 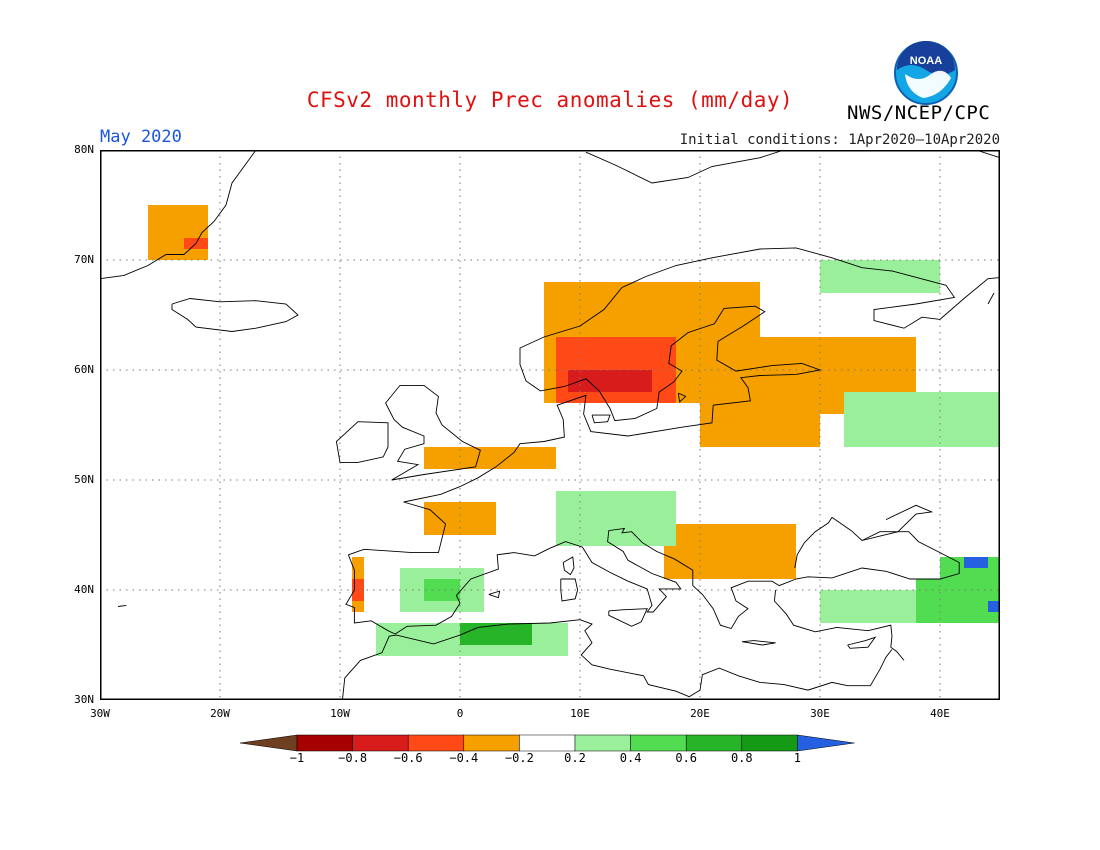 What do you see at coordinates (897, 522) in the screenshot?
I see `coast-black-sea-n` at bounding box center [897, 522].